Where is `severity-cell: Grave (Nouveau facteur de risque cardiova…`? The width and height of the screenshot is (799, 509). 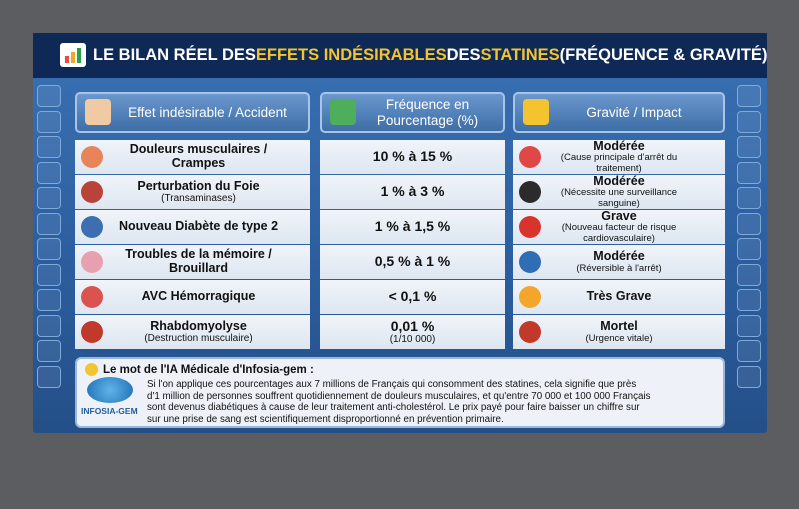 severity-cell: Grave (Nouveau facteur de risque cardiova… is located at coordinates (619, 226).